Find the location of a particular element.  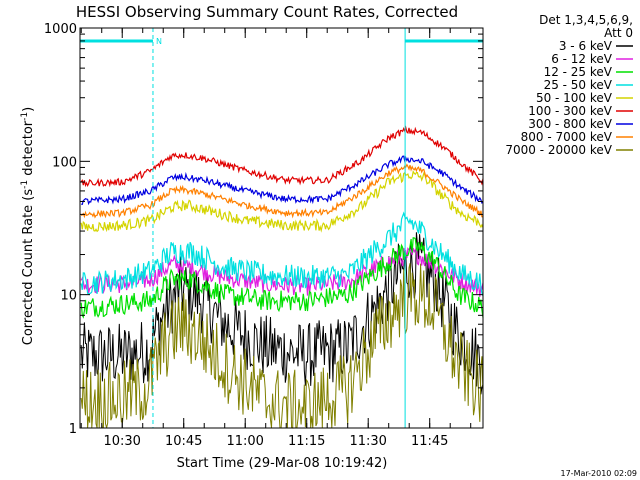

y-tick-label-2: 100 is located at coordinates (64, 162).